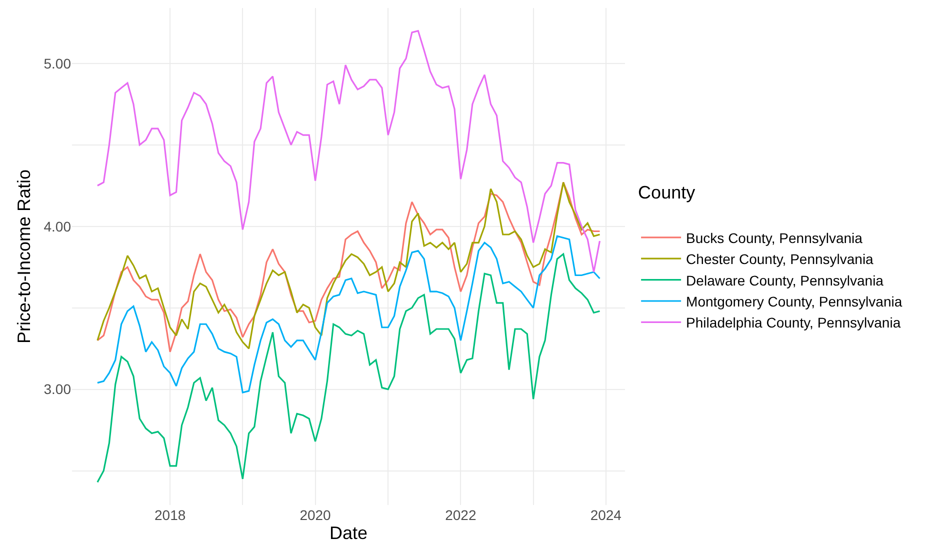 The width and height of the screenshot is (946, 549). What do you see at coordinates (58, 226) in the screenshot?
I see `y-tick-label: 4.00` at bounding box center [58, 226].